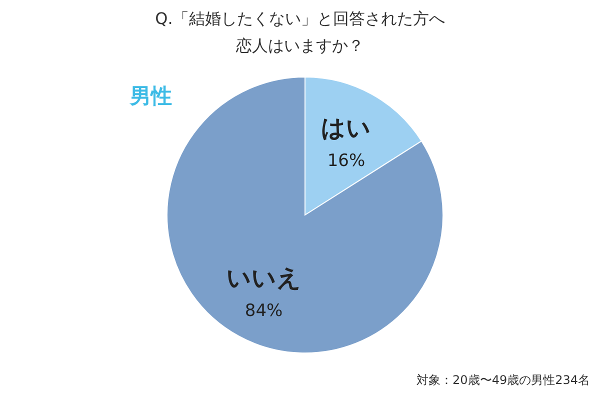 The height and width of the screenshot is (400, 600). What do you see at coordinates (150, 96) in the screenshot?
I see `chart-subtitle: 男性` at bounding box center [150, 96].